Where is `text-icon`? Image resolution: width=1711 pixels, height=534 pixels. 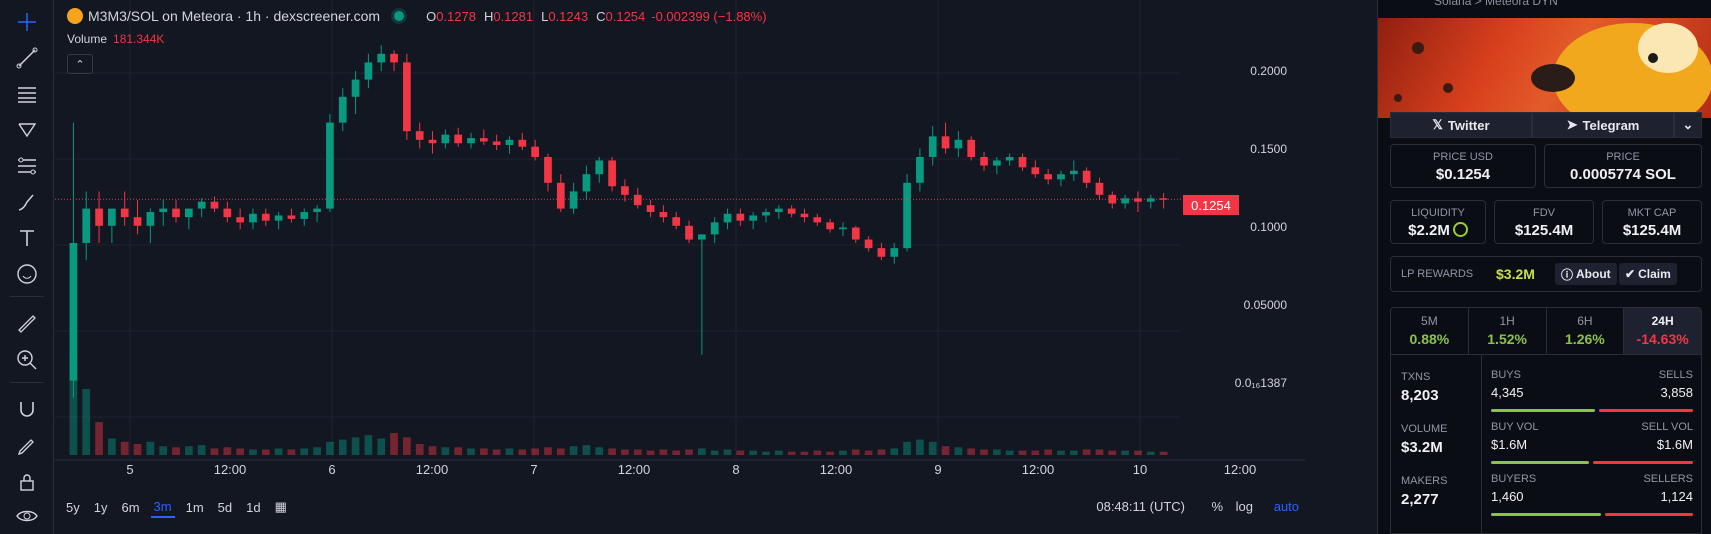
text-icon is located at coordinates (27, 238).